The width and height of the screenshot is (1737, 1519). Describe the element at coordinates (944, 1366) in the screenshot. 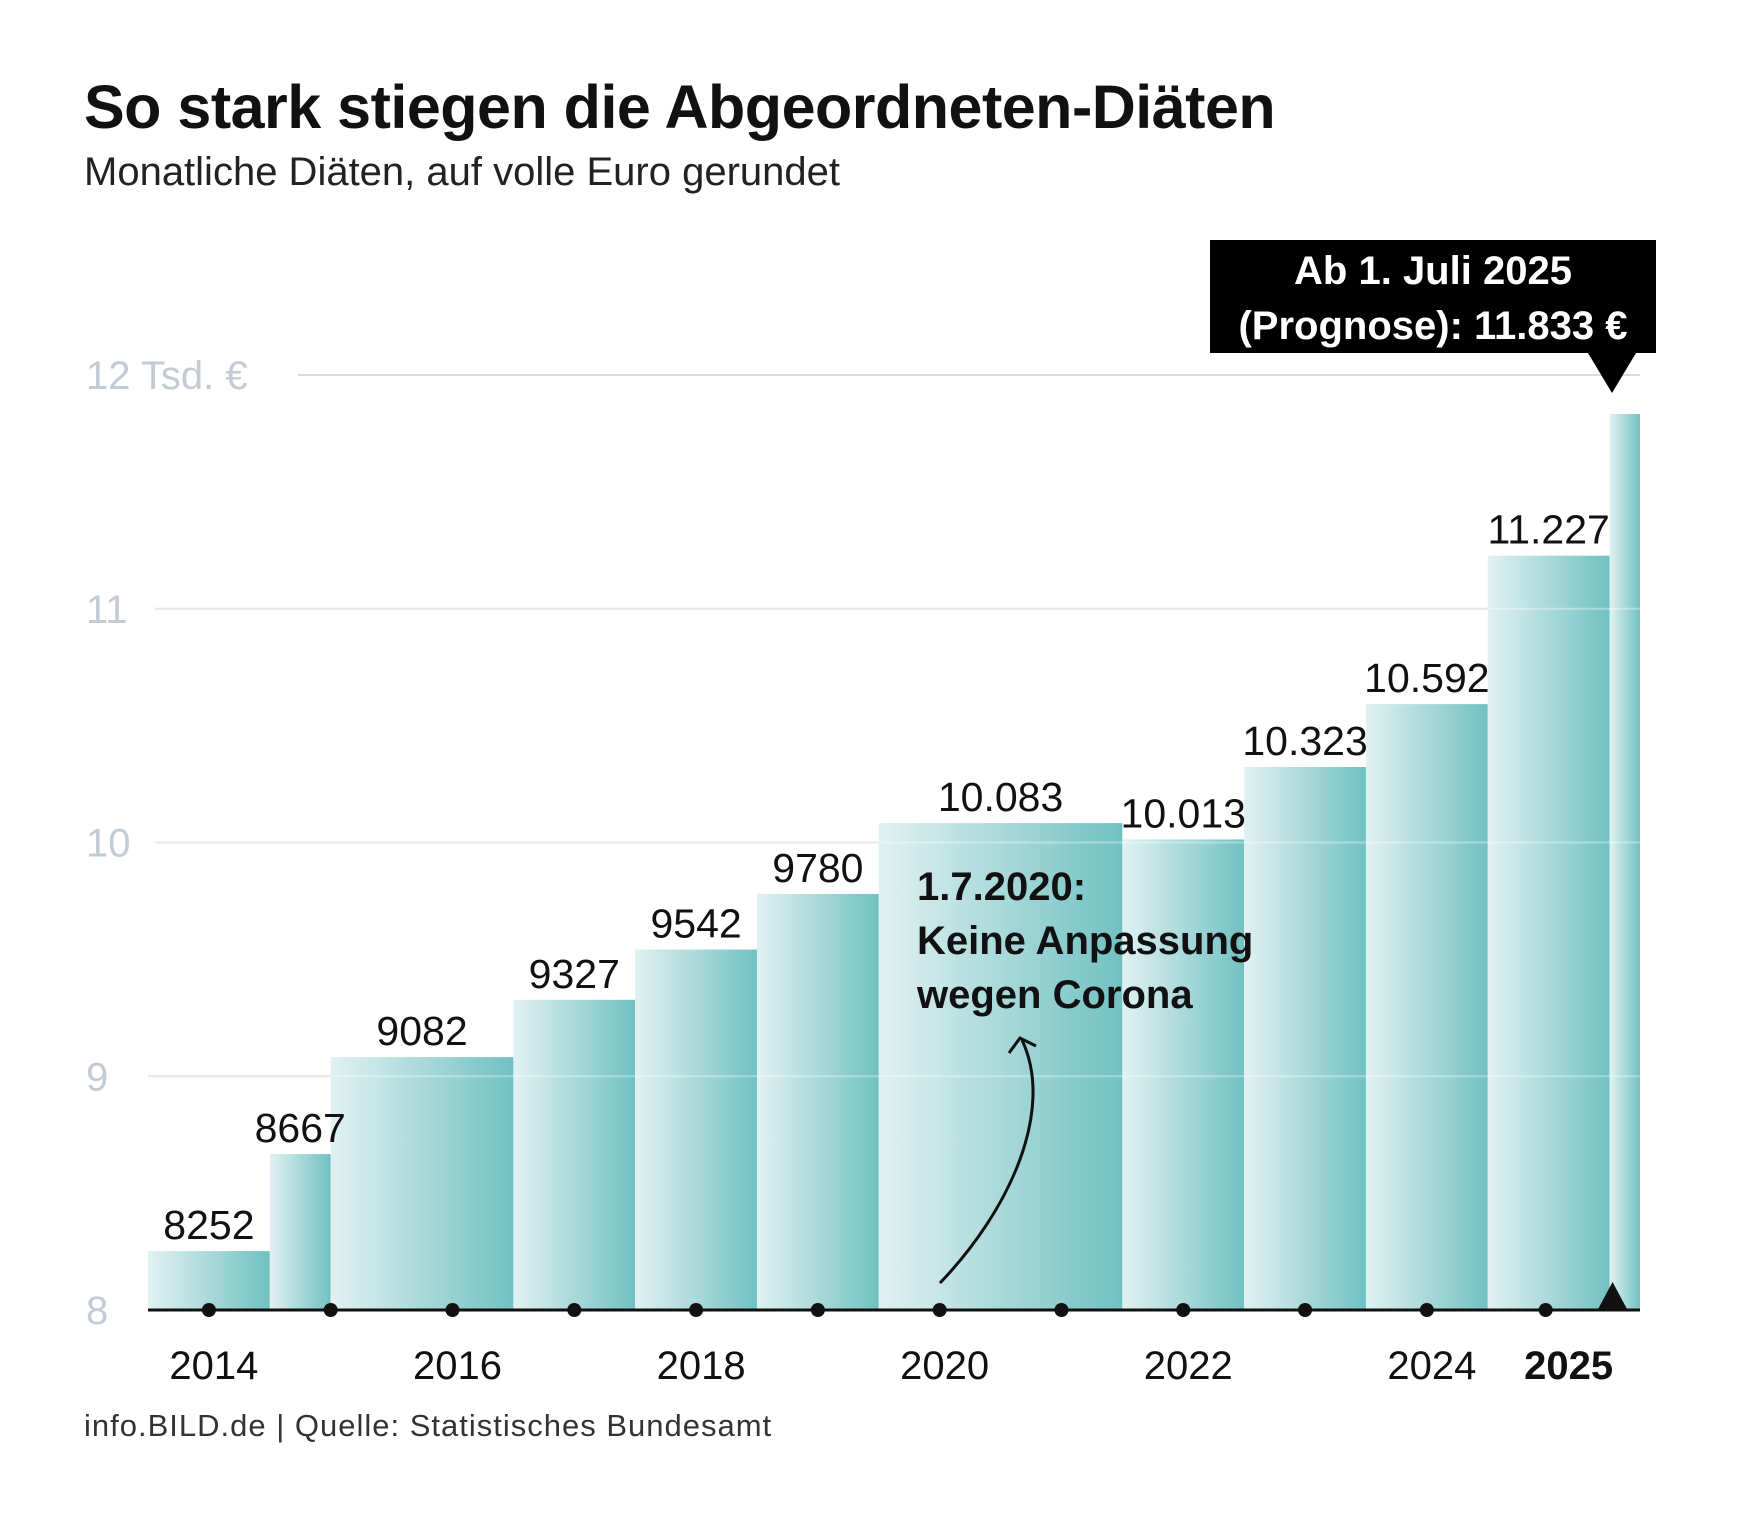

I see `x-tick-label: 2020` at that location.